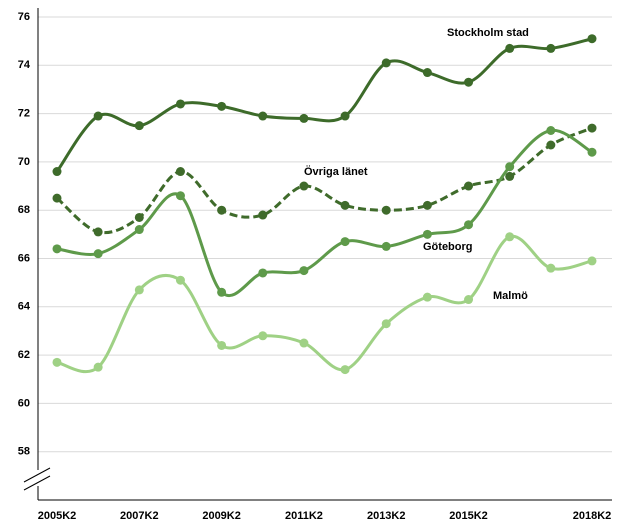 The height and width of the screenshot is (524, 618). I want to click on y-tick-label: 66, so click(24, 258).